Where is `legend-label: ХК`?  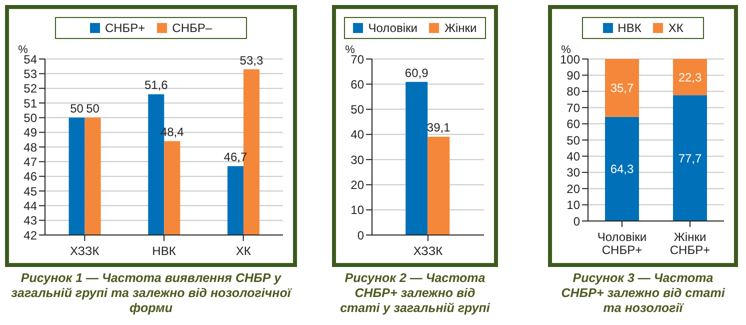
legend-label: ХК is located at coordinates (675, 28).